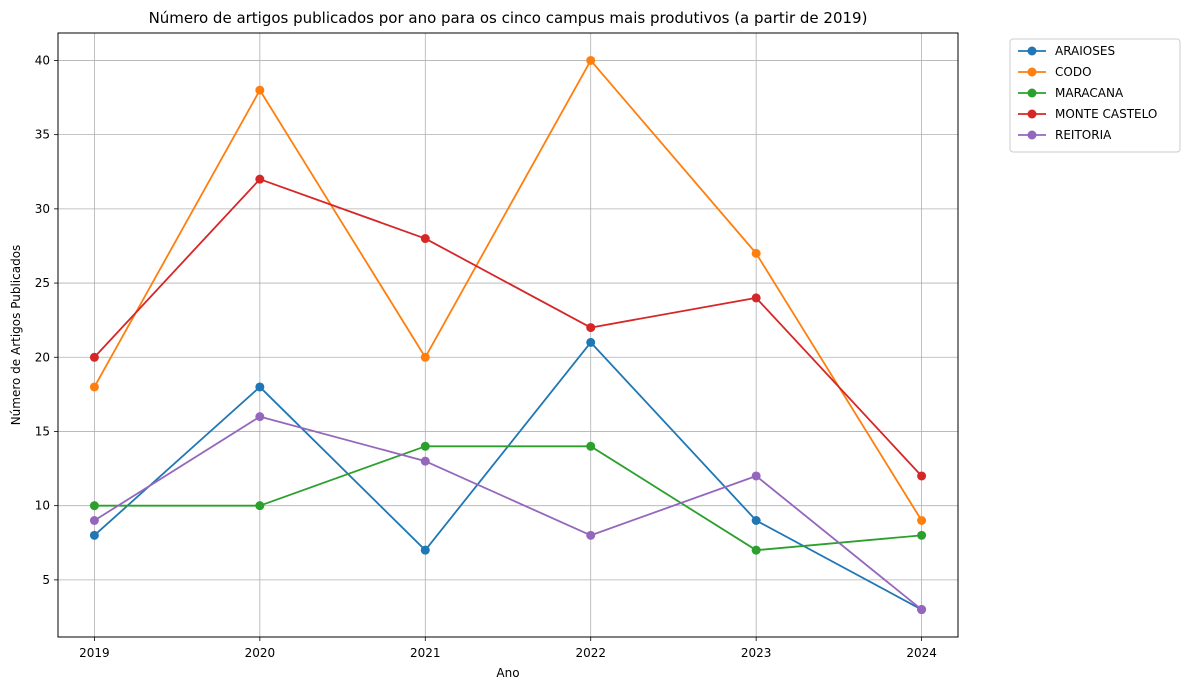  Describe the element at coordinates (260, 653) in the screenshot. I see `x-tick-label: 2020` at that location.